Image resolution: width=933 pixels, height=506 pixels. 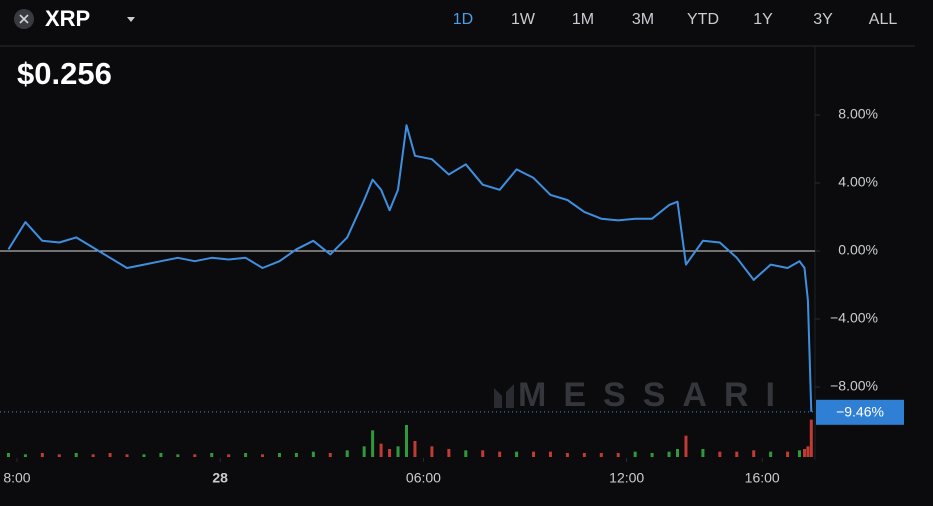 I want to click on dropdown-arrow, so click(x=131, y=19).